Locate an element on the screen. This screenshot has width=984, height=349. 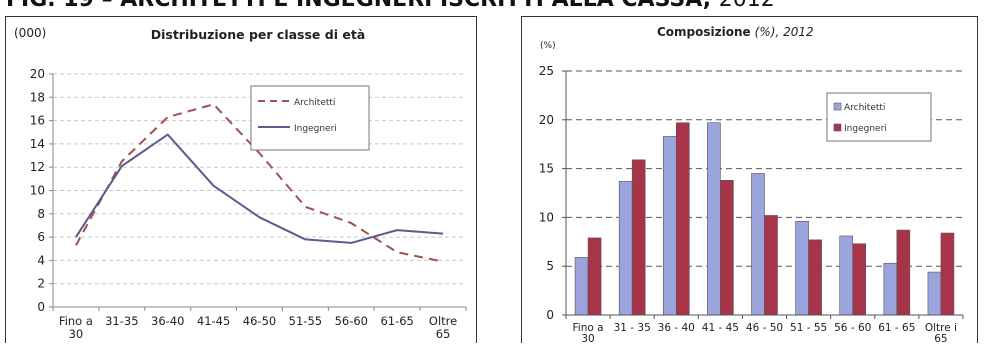
x-tick-label: 46 - 50 is located at coordinates (764, 328).